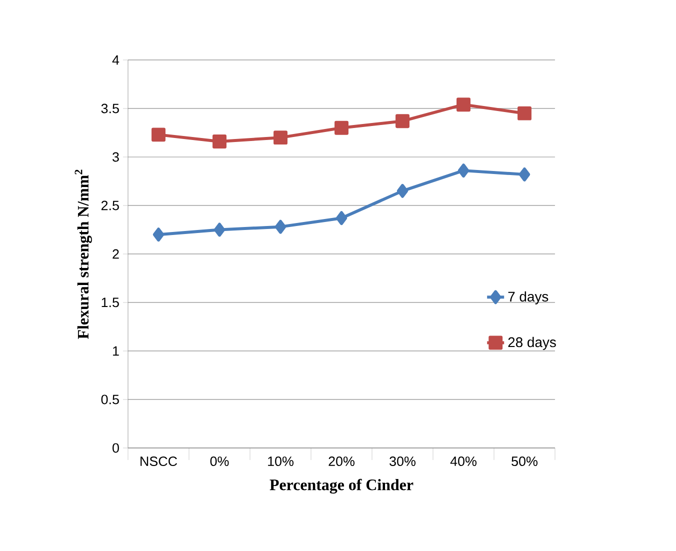  What do you see at coordinates (110, 303) in the screenshot?
I see `y-tick-label: 1.5` at bounding box center [110, 303].